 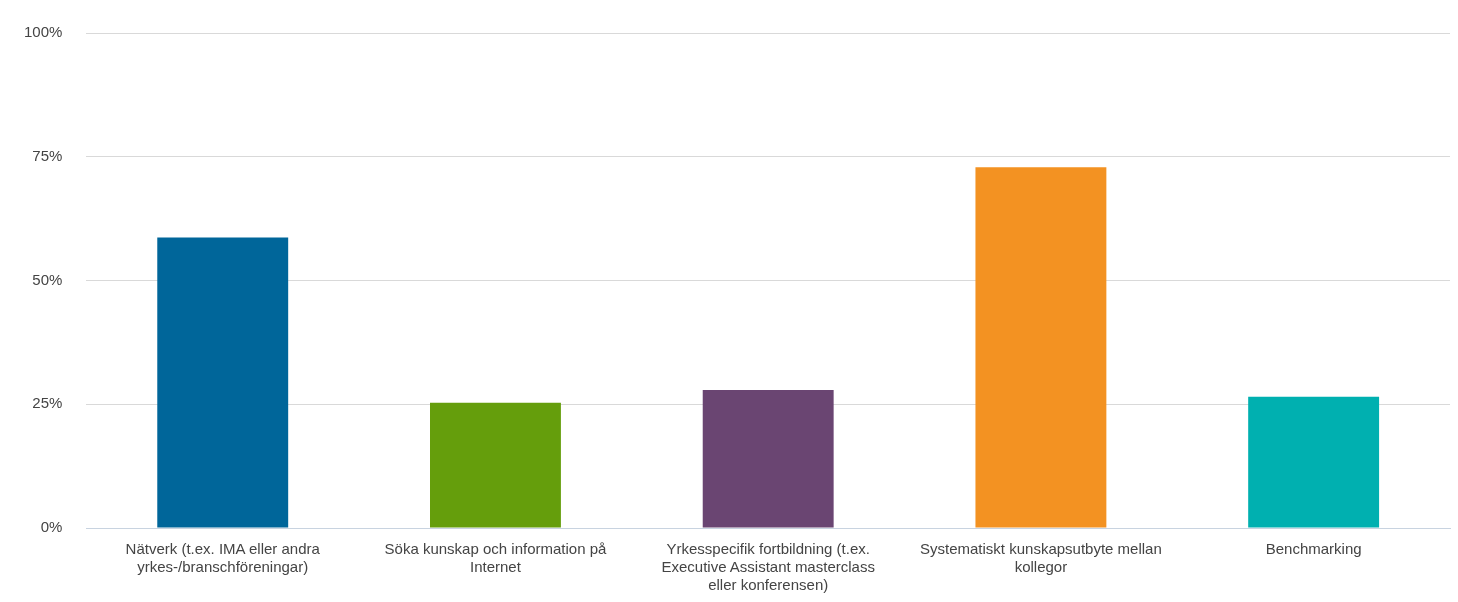 What do you see at coordinates (47, 155) in the screenshot?
I see `y-tick-label: 75%` at bounding box center [47, 155].